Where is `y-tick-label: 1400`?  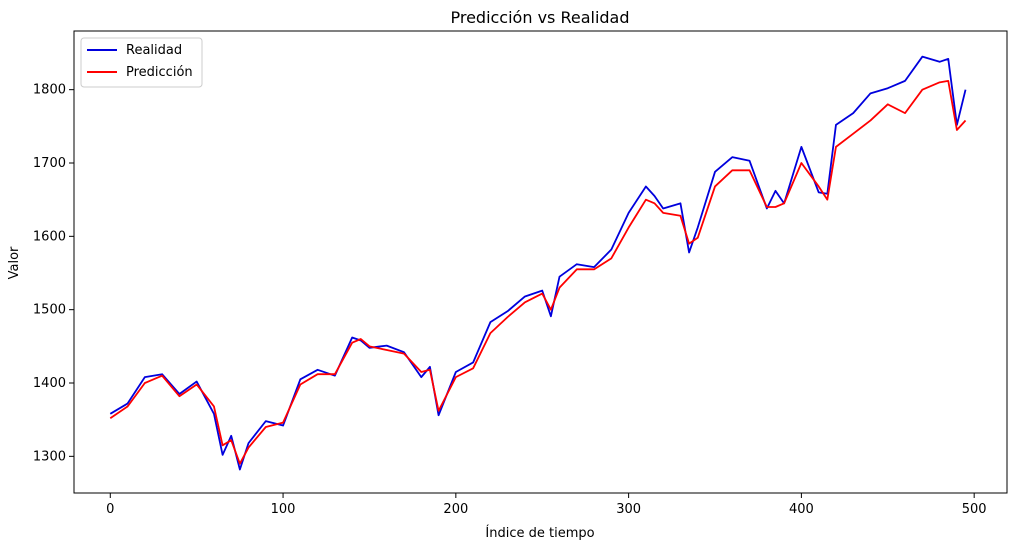 y-tick-label: 1400 is located at coordinates (49, 383).